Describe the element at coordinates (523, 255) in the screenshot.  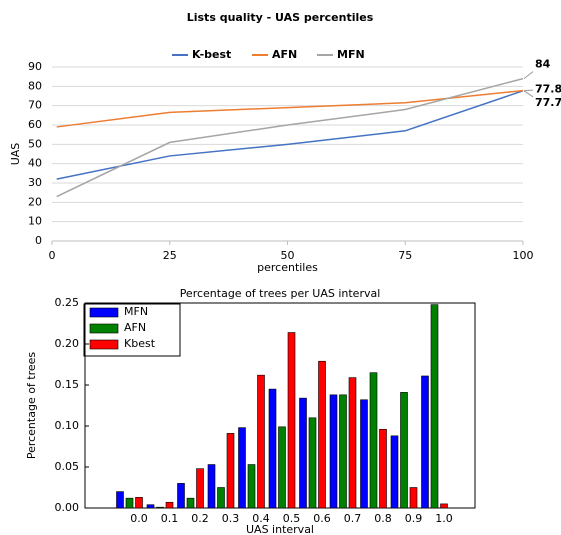
I see `x-tick-label: 100` at that location.